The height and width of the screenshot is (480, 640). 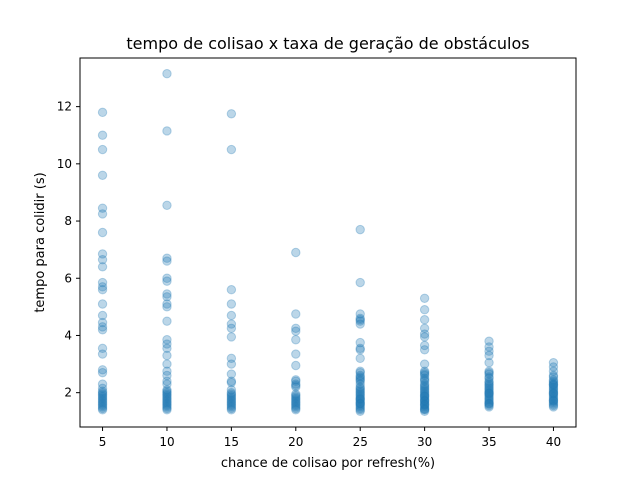 What do you see at coordinates (68, 221) in the screenshot?
I see `y-tick-label: 8` at bounding box center [68, 221].